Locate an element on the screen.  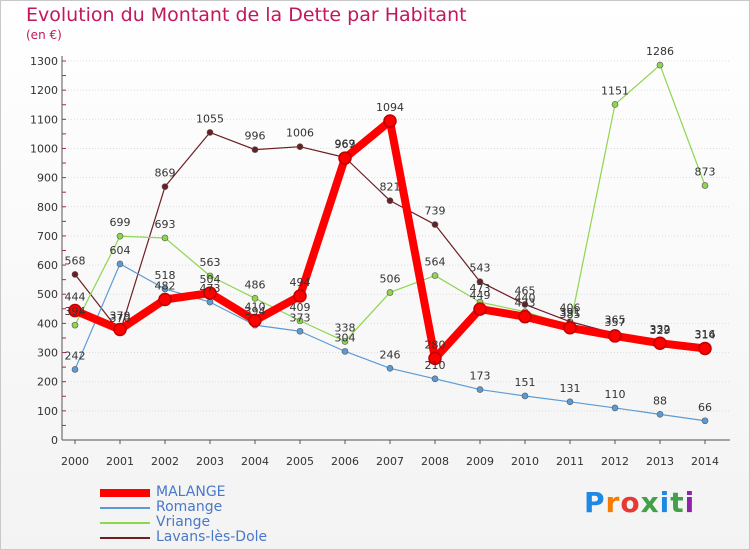
data-label: 969 is located at coordinates (345, 143).